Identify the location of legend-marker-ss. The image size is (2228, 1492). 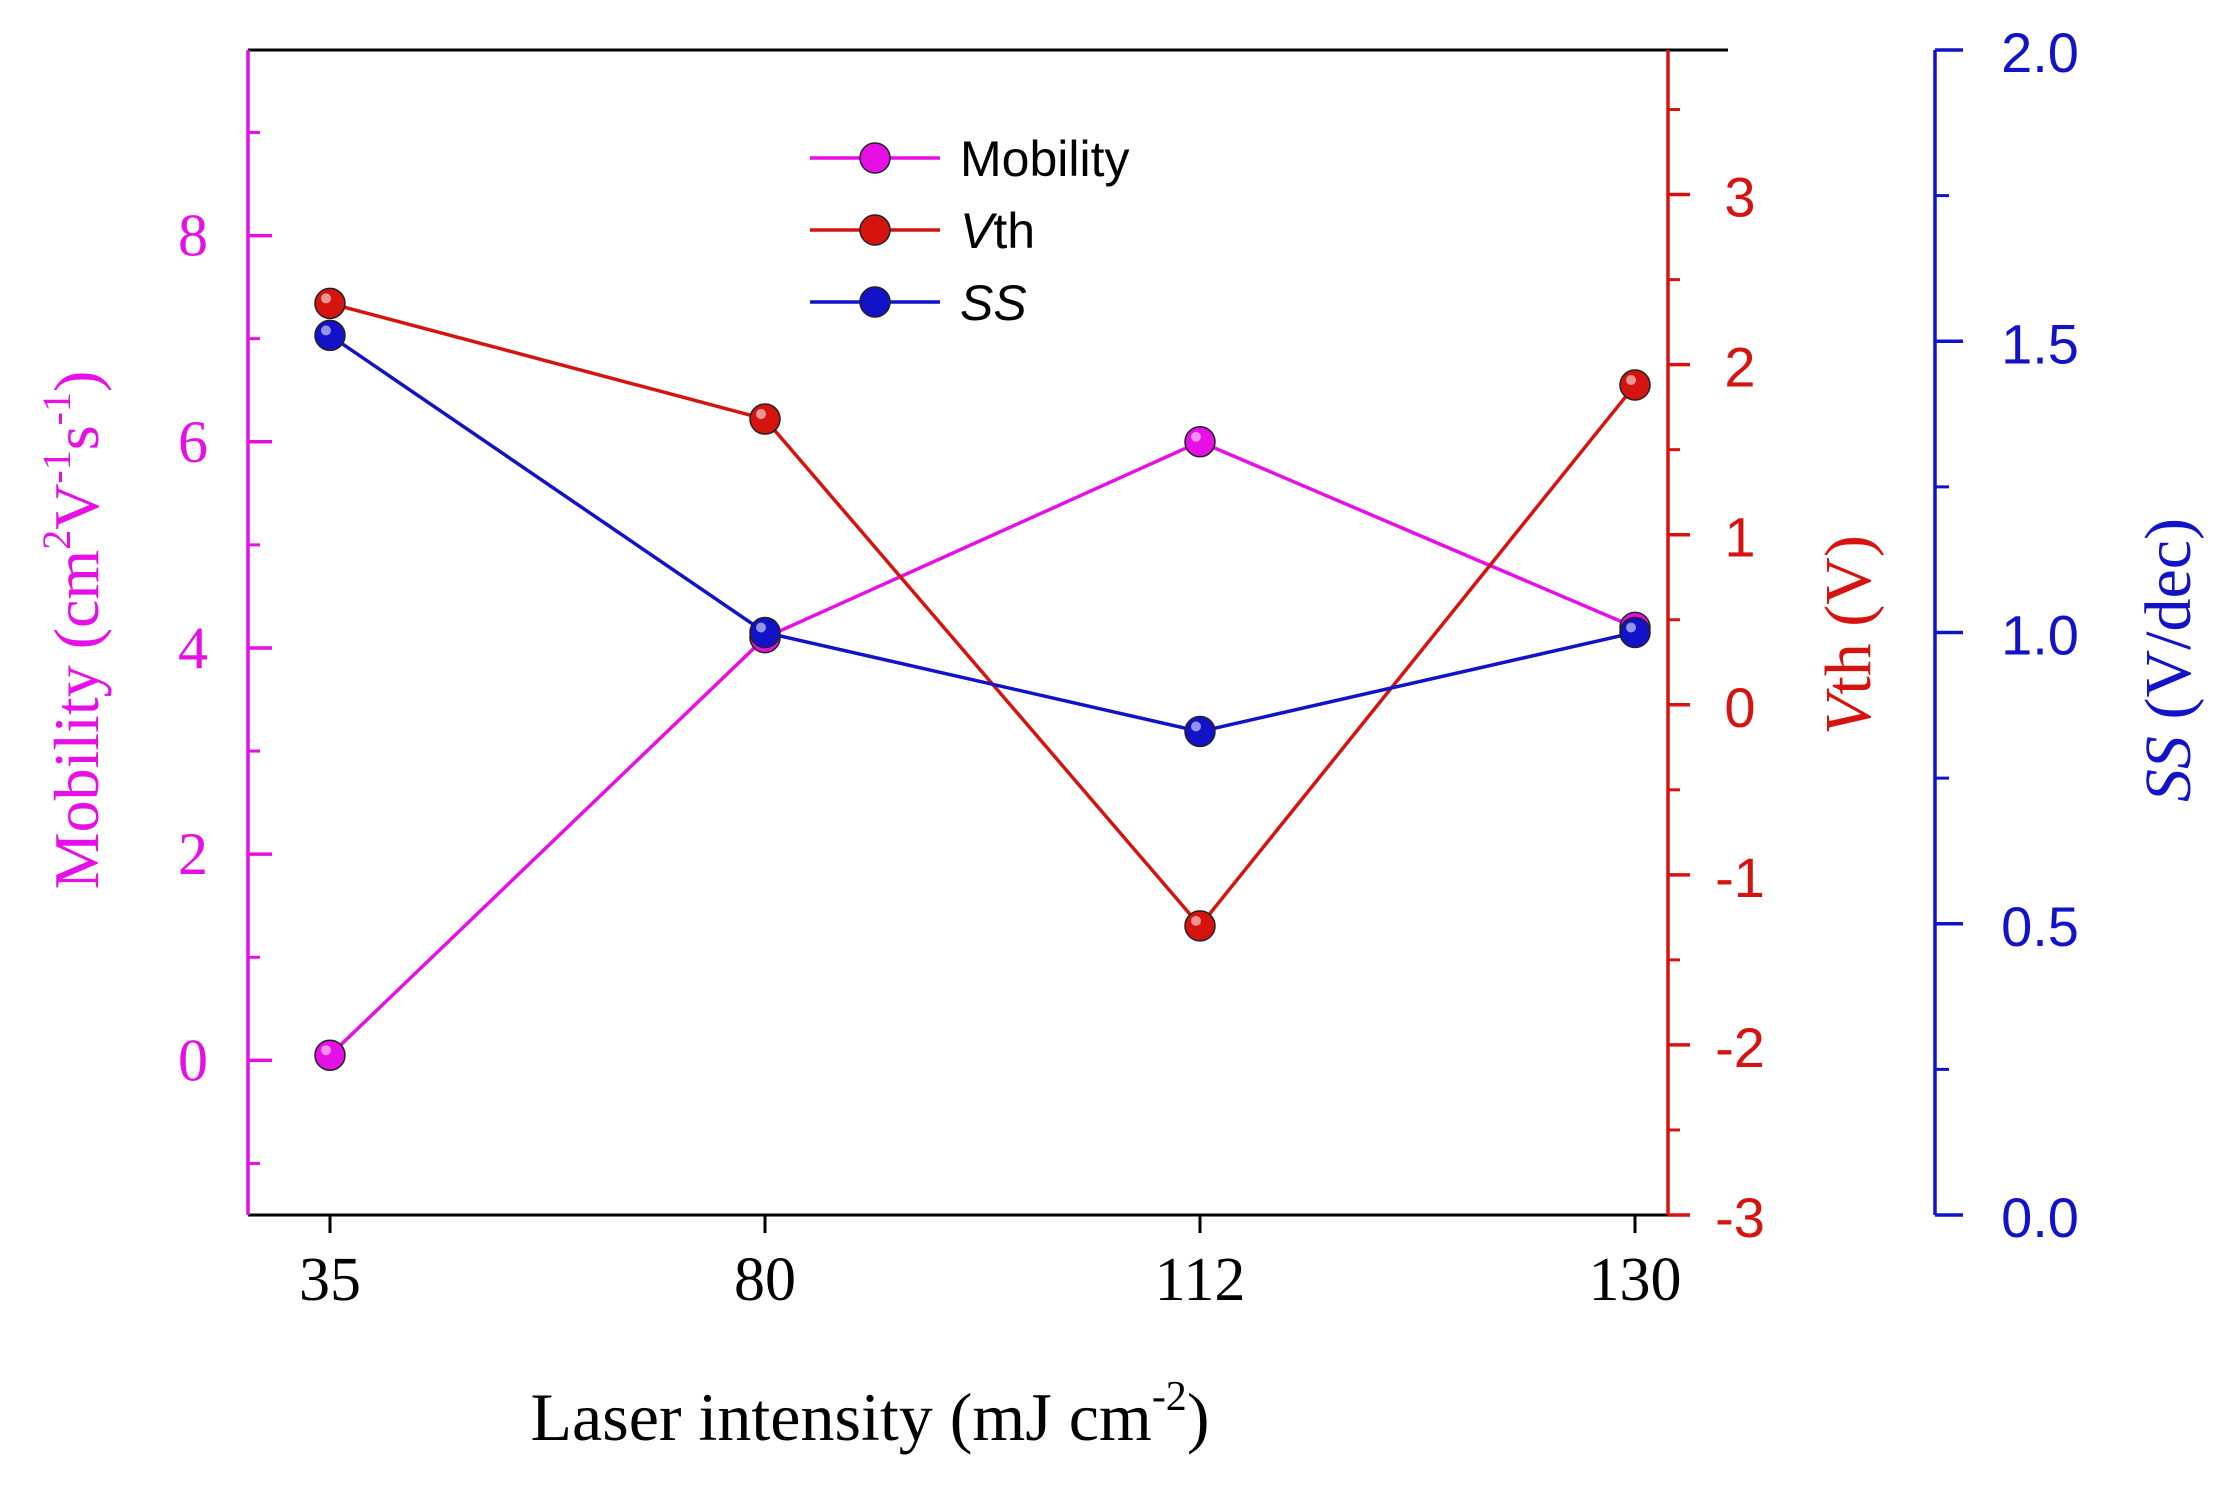
(875, 302).